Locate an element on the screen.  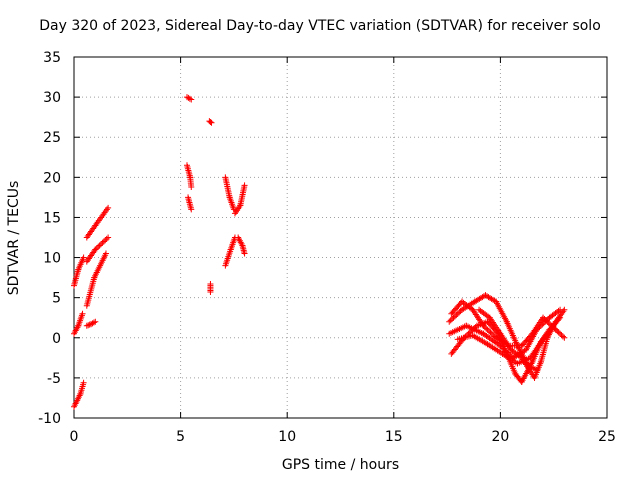
y-tick-label: 0 is located at coordinates (56, 339).